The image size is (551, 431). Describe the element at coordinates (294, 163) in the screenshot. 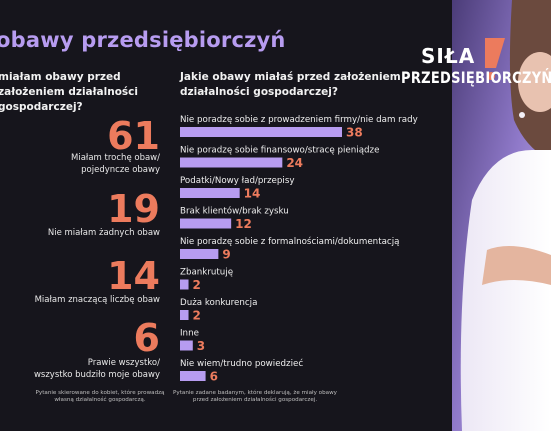

I see `bar-value-label: 24` at that location.